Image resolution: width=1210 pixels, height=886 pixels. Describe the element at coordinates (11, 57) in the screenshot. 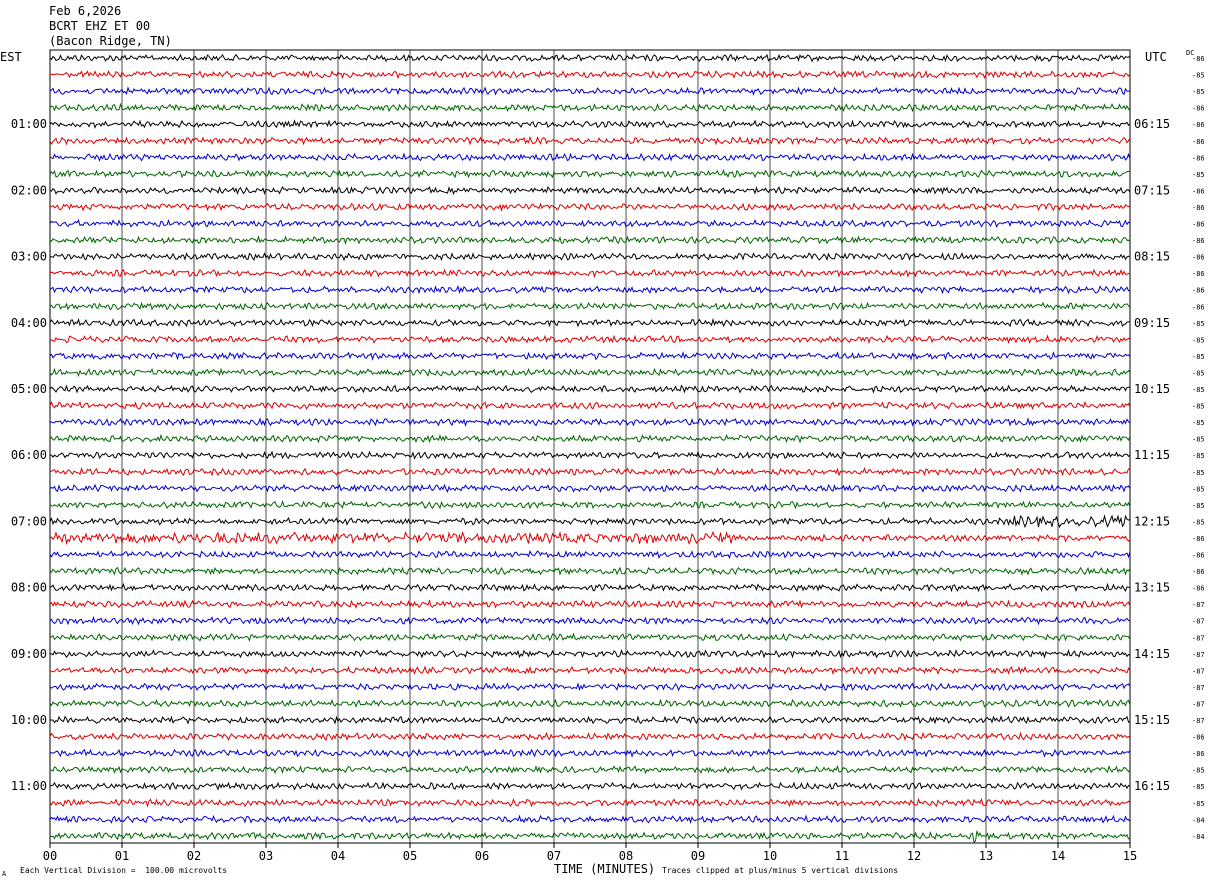

I see `est-zone-label: EST` at that location.